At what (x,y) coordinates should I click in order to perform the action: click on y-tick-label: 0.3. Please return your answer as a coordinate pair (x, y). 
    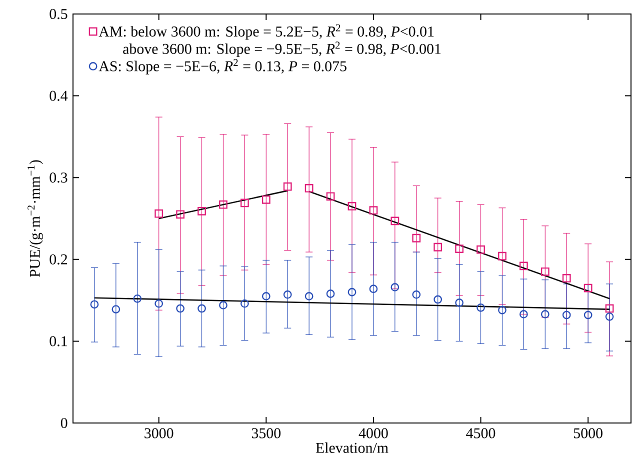
    Looking at the image, I should click on (59, 177).